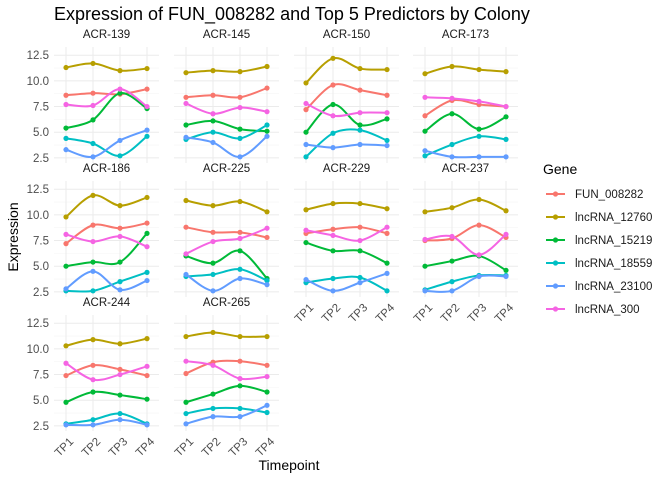  What do you see at coordinates (106, 35) in the screenshot?
I see `facet-strip-label: ACR-139` at bounding box center [106, 35].